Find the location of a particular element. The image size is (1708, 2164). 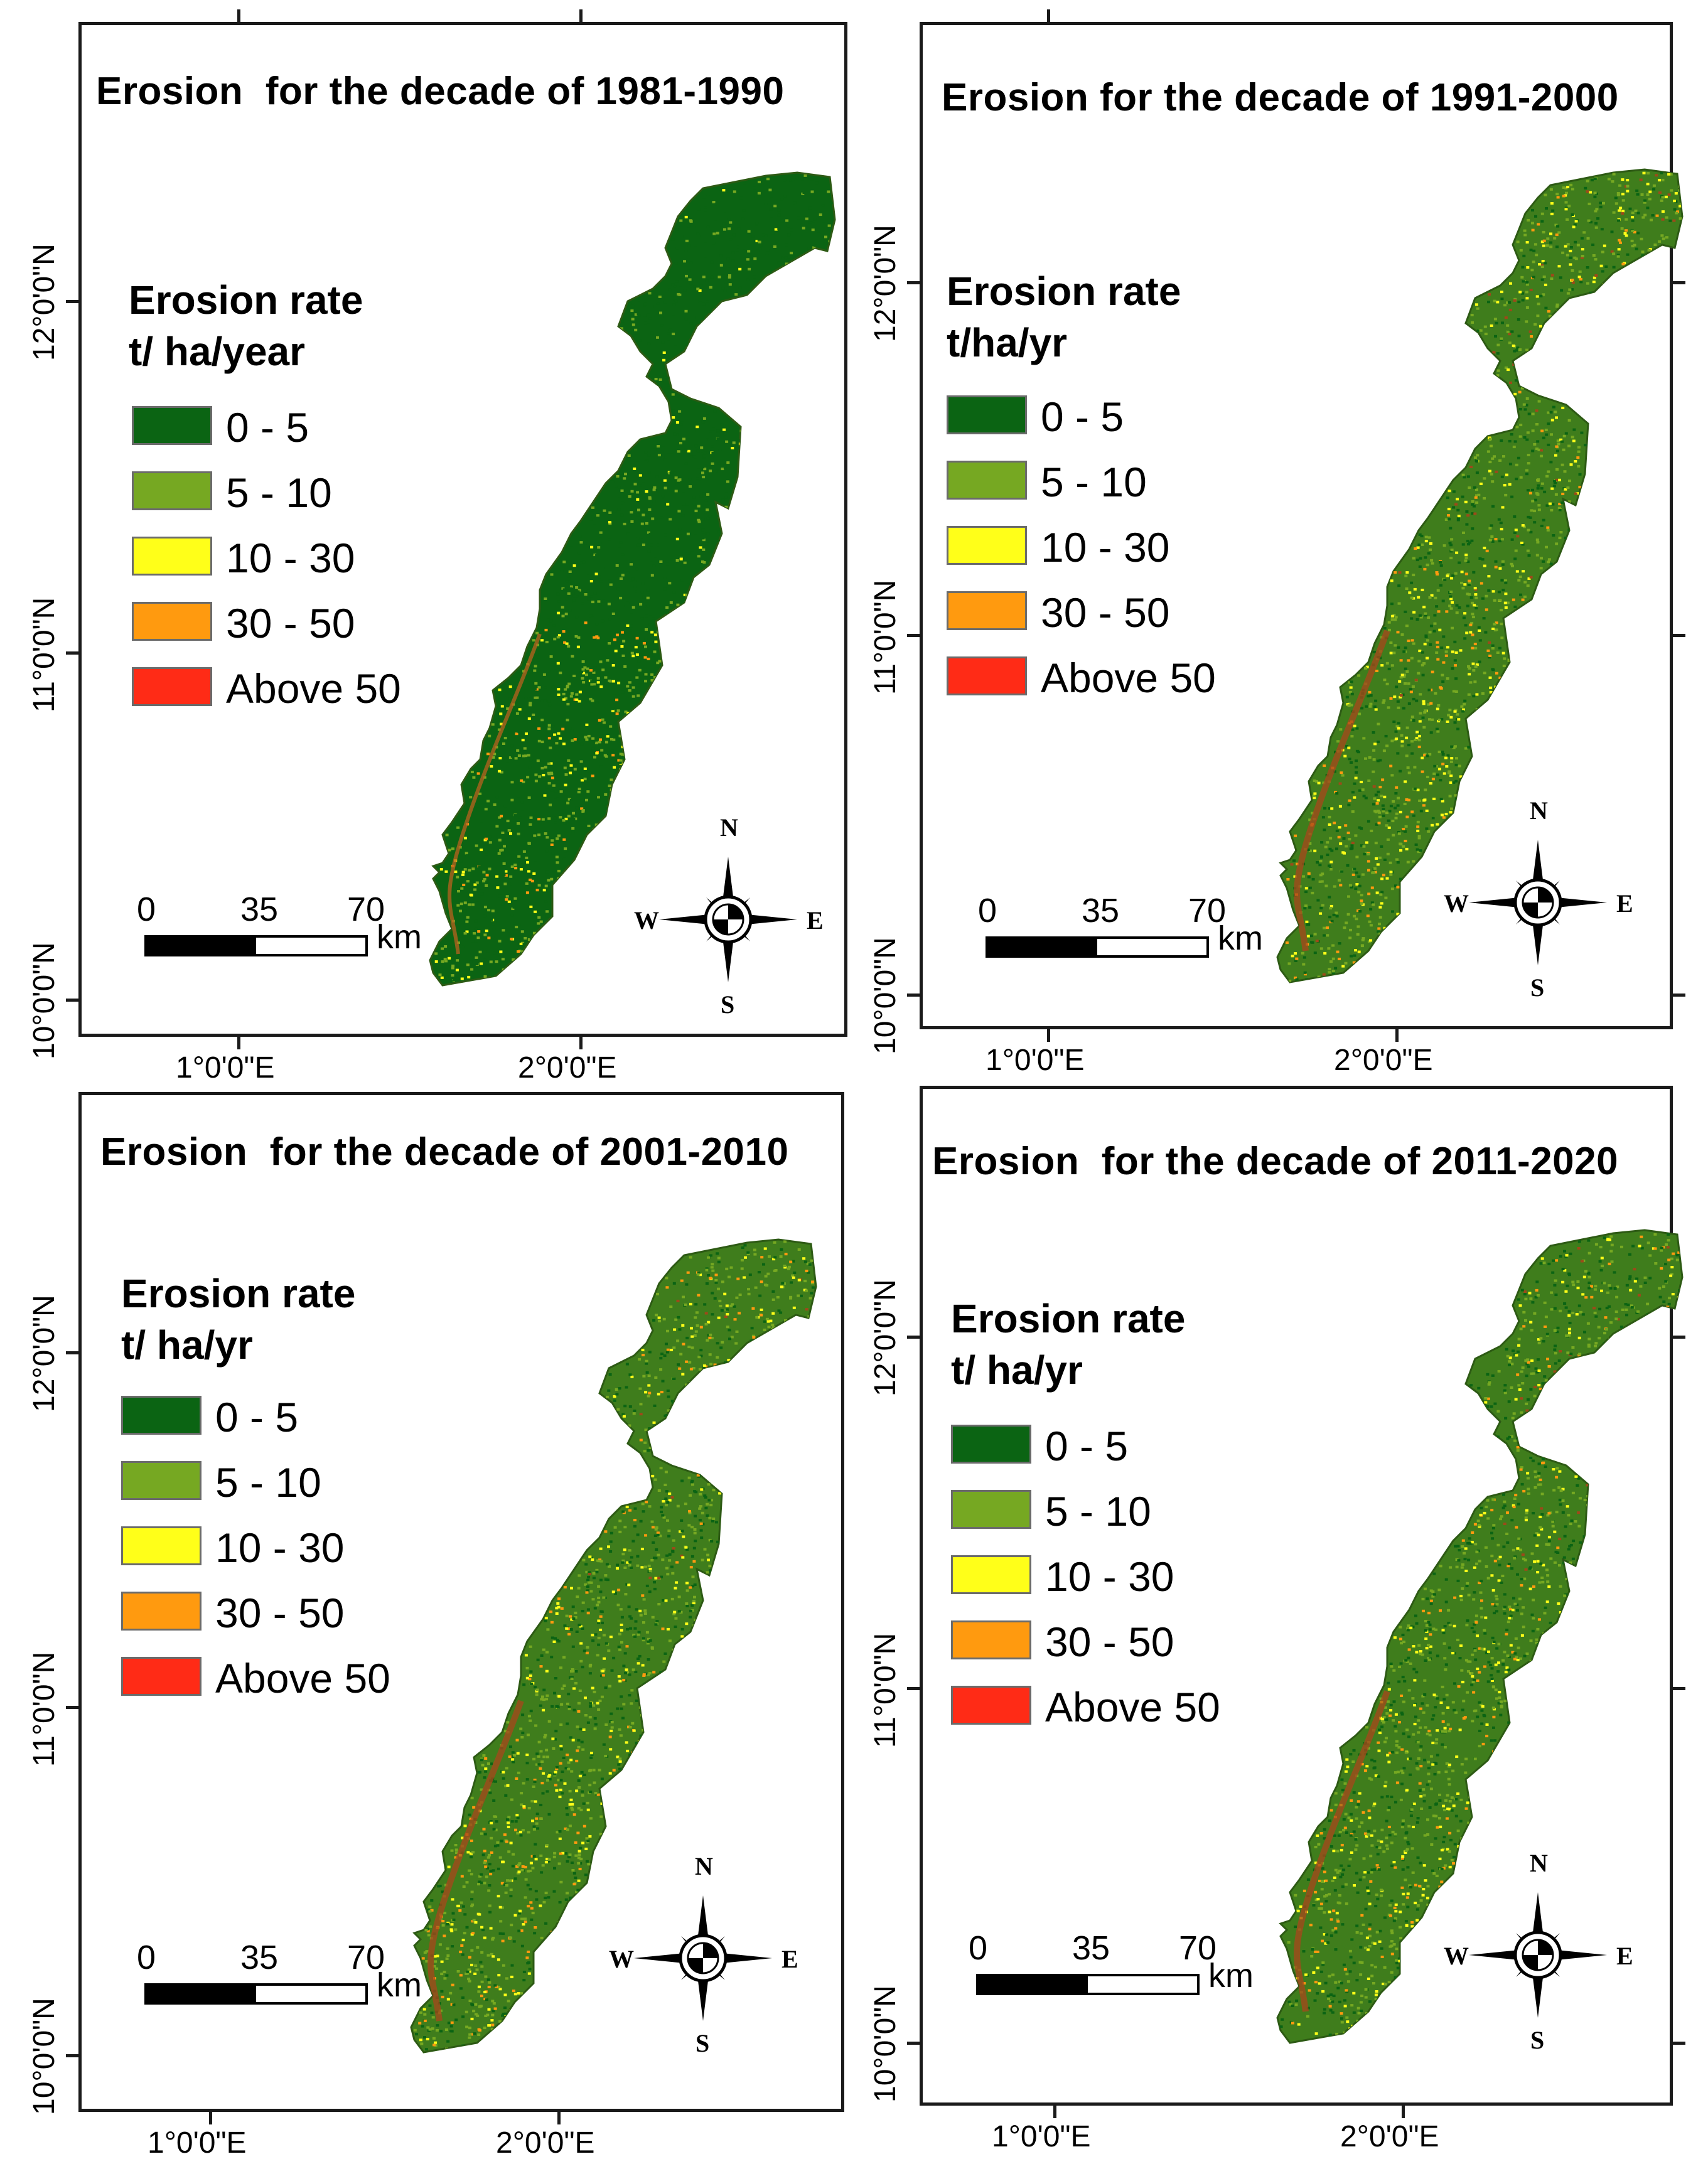

map-title: Erosion for the decade of 1981-1990 is located at coordinates (440, 91).